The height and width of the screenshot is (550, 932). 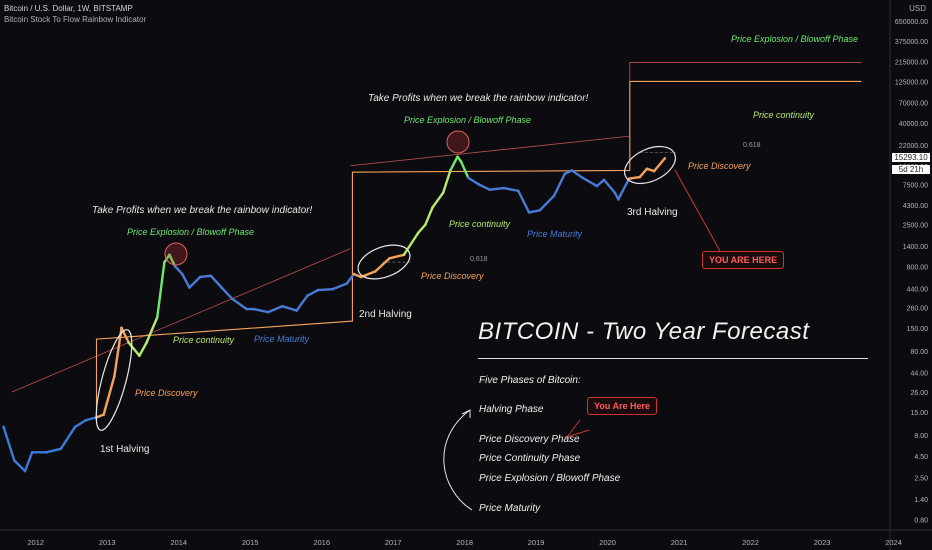 I want to click on phase-continuity: Price Continuity Phase, so click(x=530, y=458).